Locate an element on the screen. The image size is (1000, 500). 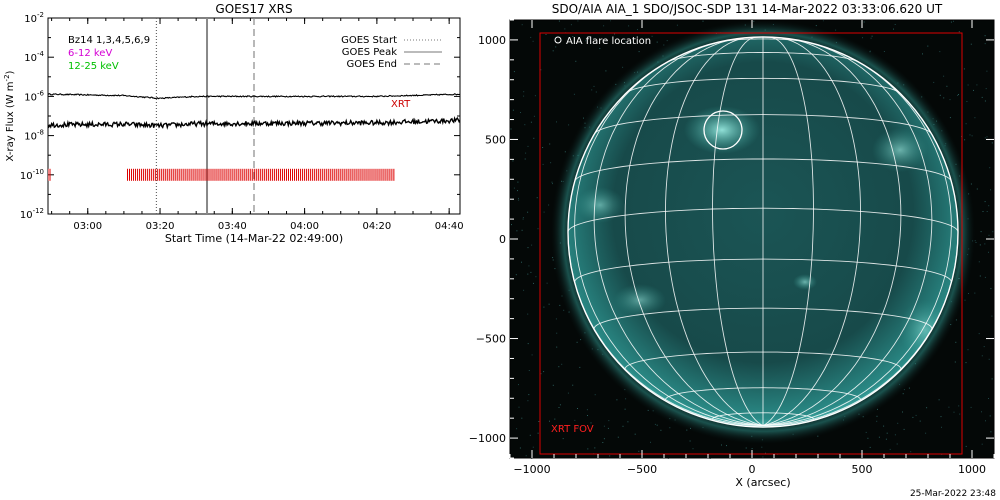
goes-y-tick-label: 10-2 is located at coordinates (34, 18).